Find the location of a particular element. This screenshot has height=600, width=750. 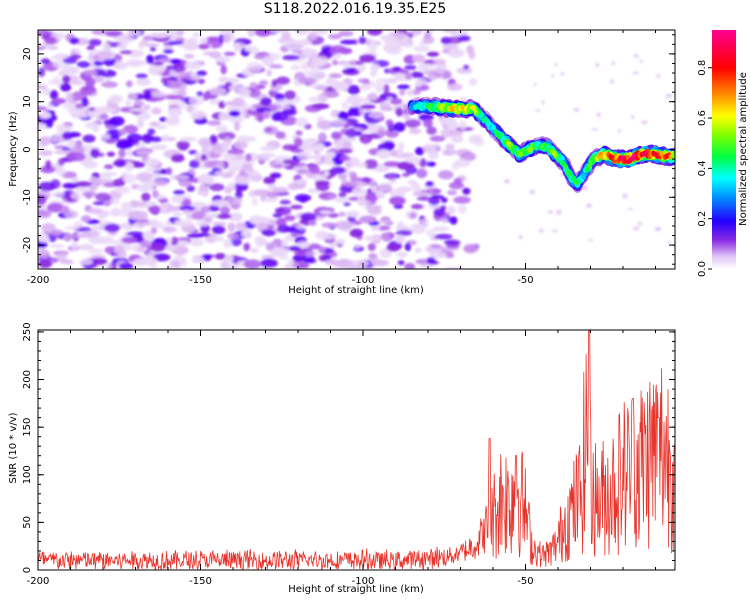

colorbar-tick-label: 0.0 is located at coordinates (702, 269).